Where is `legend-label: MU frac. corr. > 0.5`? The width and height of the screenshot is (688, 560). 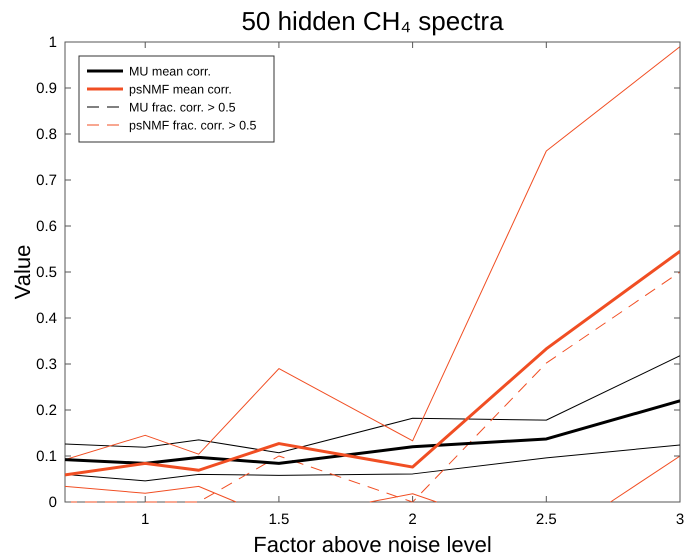
legend-label: MU frac. corr. > 0.5 is located at coordinates (182, 107).